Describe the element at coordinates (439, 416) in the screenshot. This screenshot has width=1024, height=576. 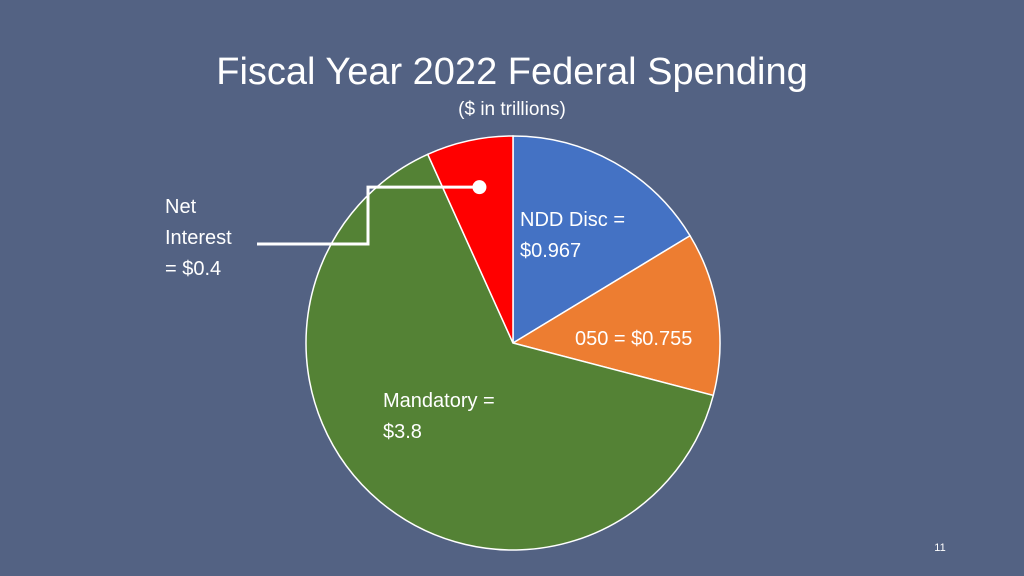
I see `label-mandatory: Mandatory = $3.8` at that location.